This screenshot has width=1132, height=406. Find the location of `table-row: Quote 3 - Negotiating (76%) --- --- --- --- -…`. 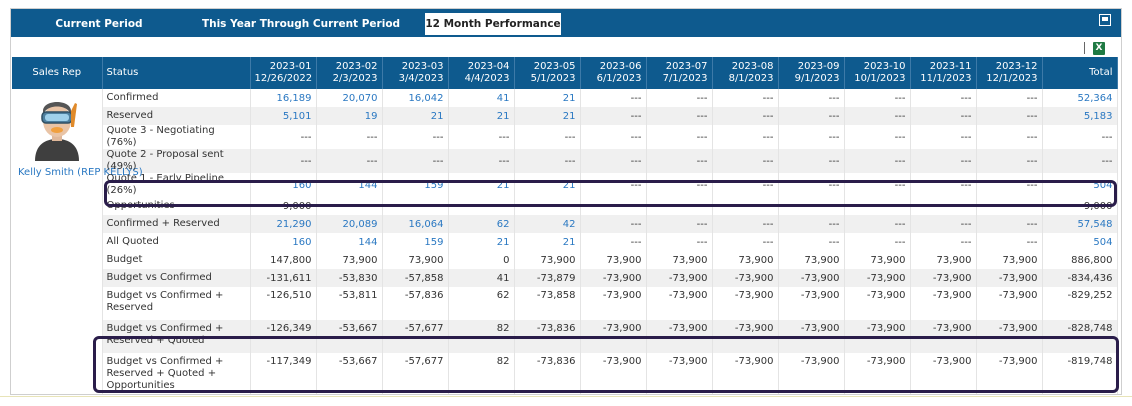

table-row: Quote 3 - Negotiating (76%) --- --- --- --- -… is located at coordinates (565, 137).